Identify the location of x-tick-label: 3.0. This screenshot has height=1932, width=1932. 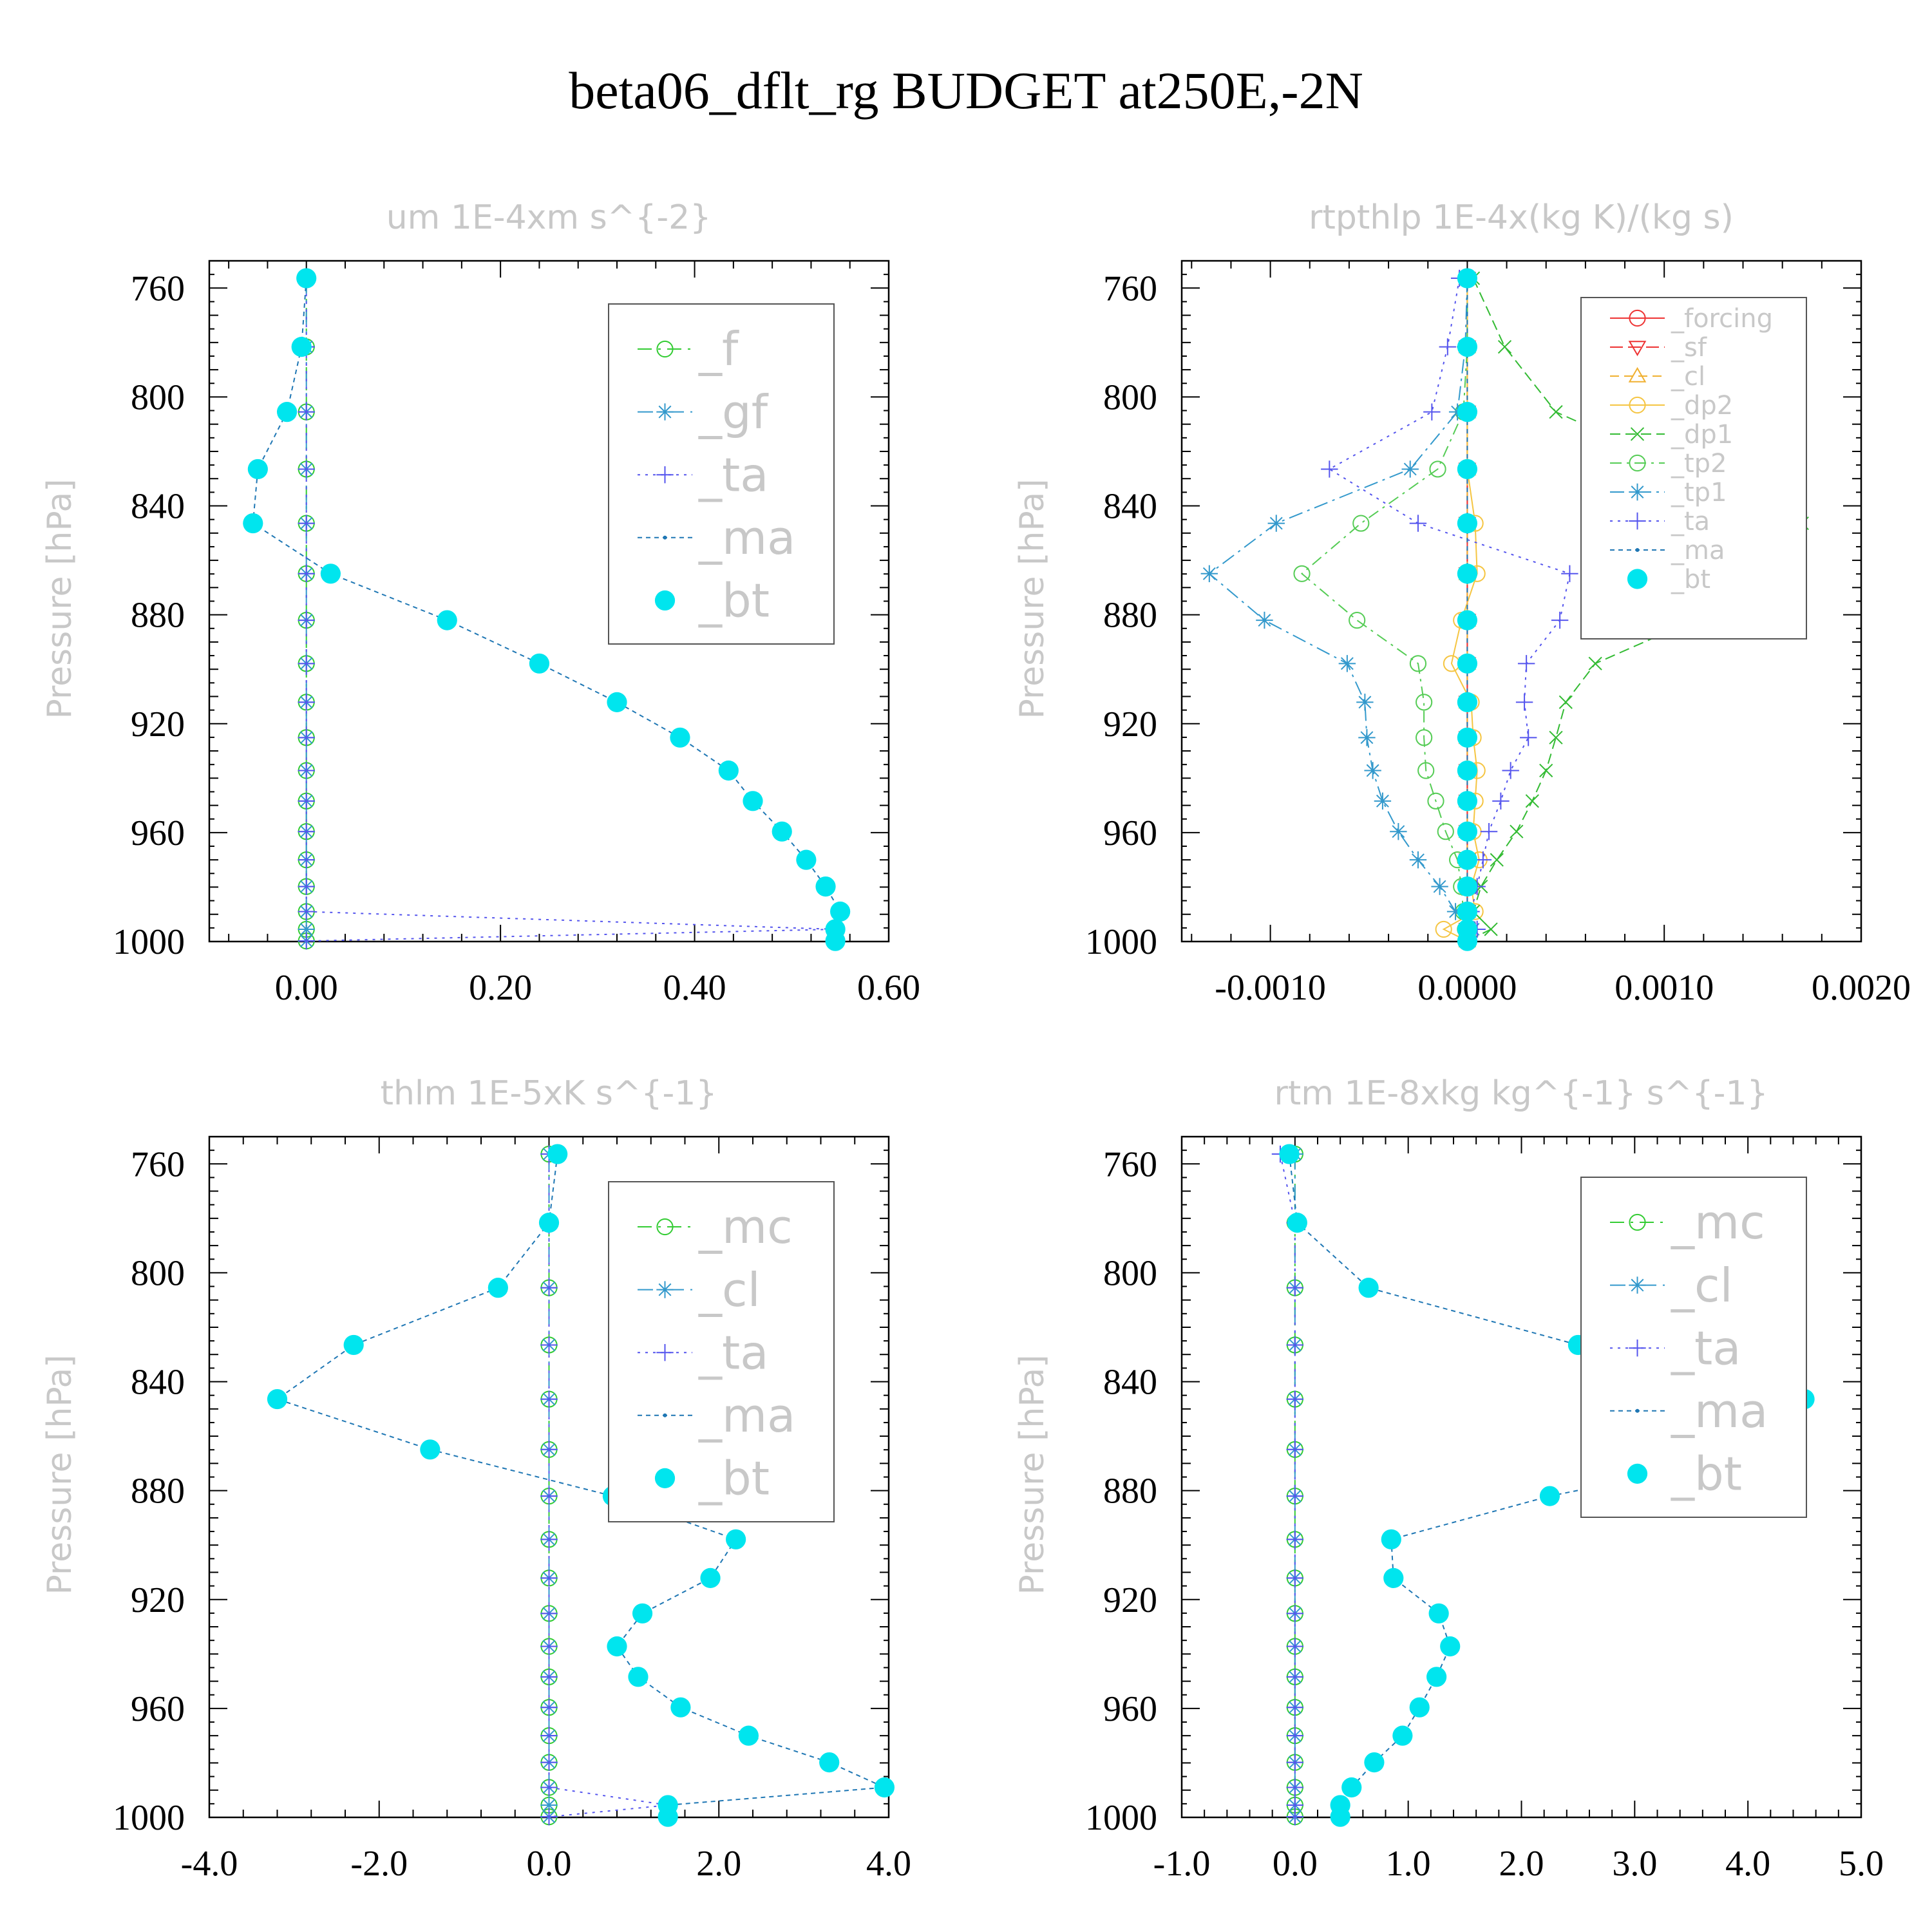
(1634, 1864).